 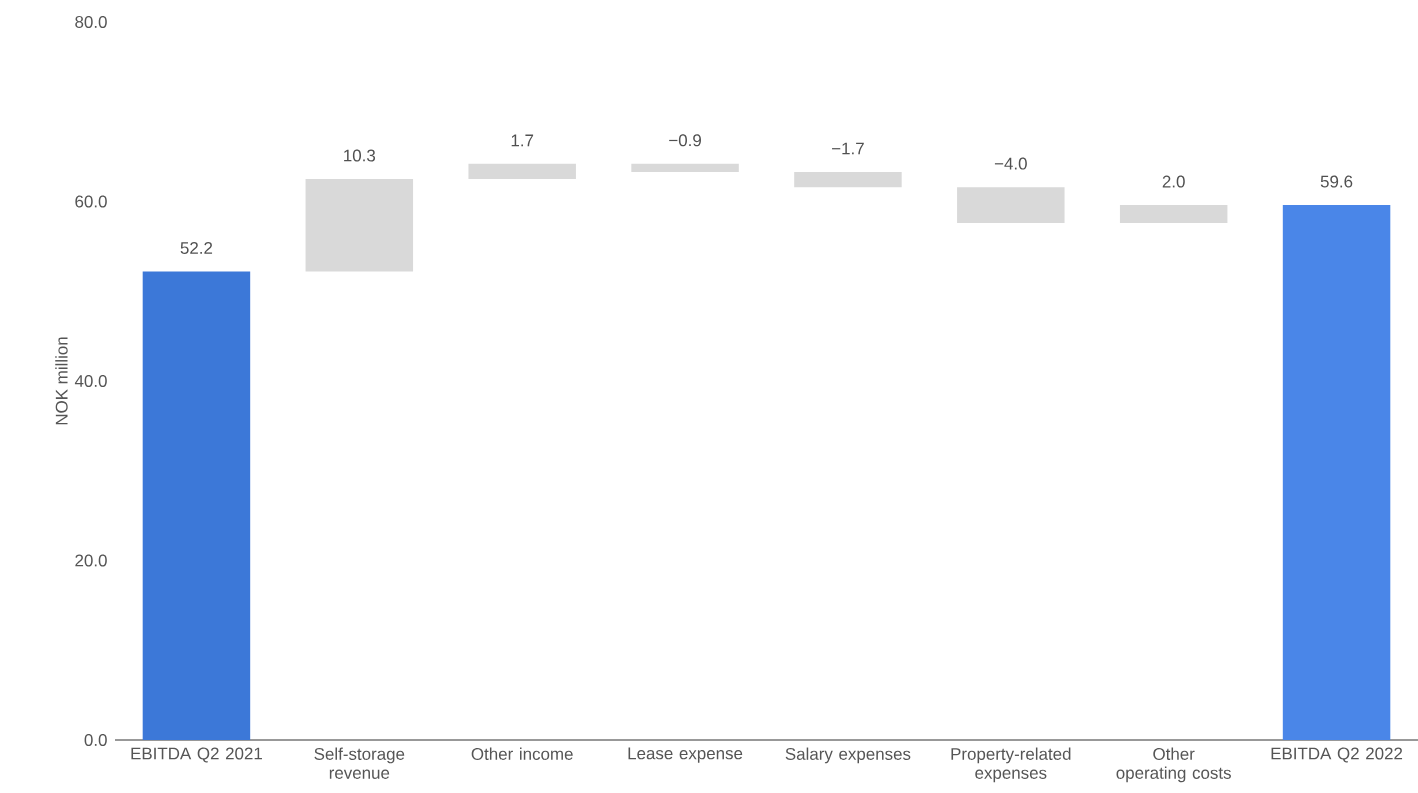 What do you see at coordinates (1173, 181) in the screenshot?
I see `data-label: 2.0` at bounding box center [1173, 181].